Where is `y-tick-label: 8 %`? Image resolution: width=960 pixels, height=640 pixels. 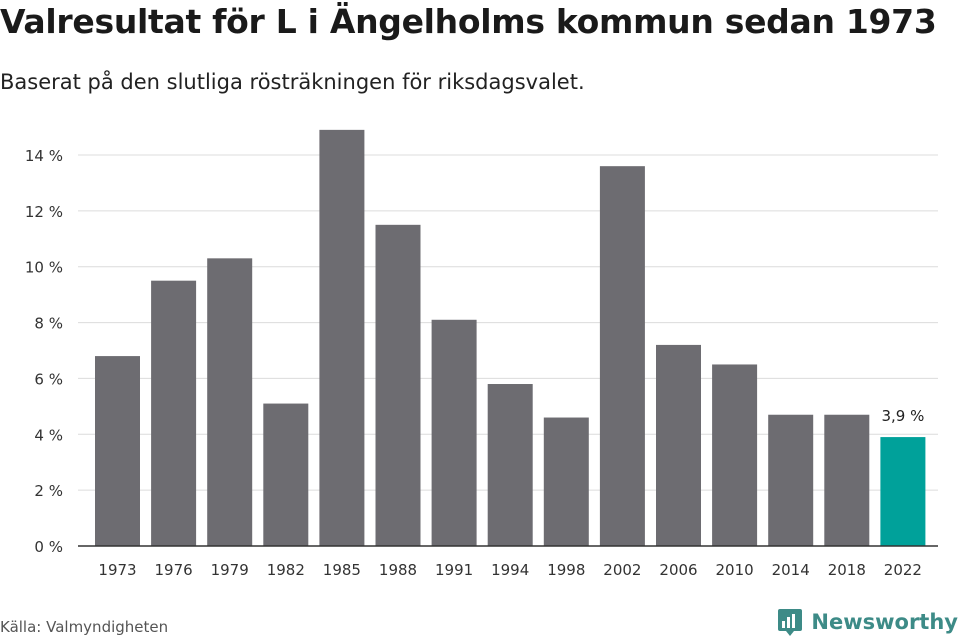
y-tick-label: 8 % is located at coordinates (48, 324).